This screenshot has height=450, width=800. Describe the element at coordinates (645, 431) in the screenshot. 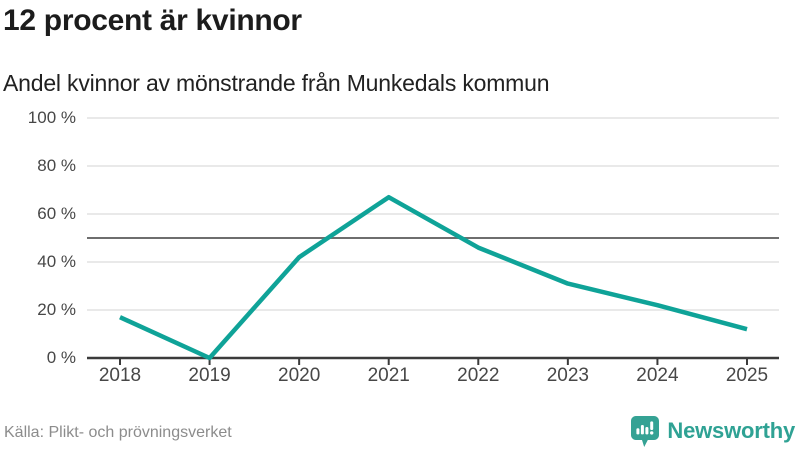

I see `newsworthy-bubble-icon` at that location.